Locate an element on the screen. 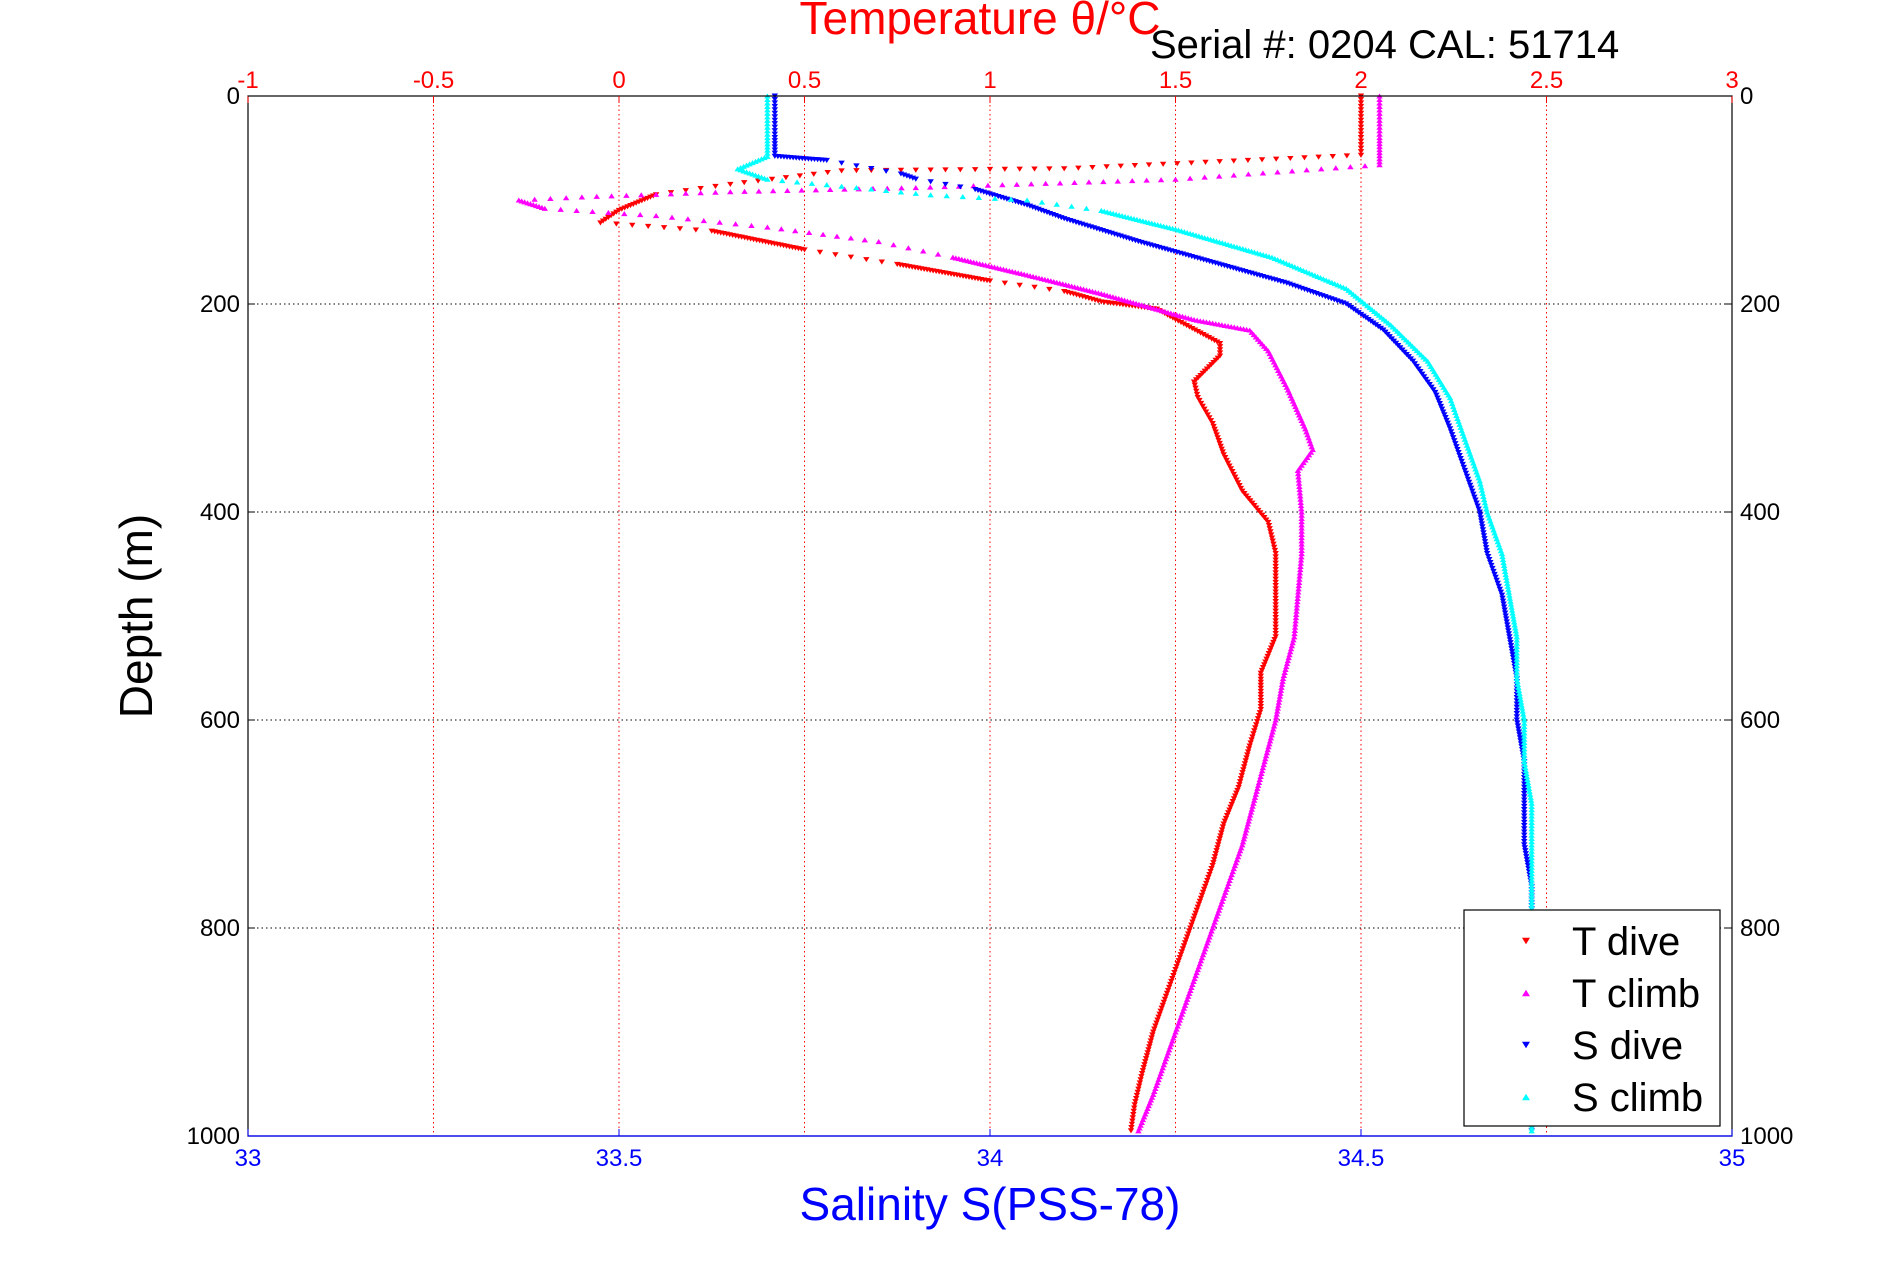 This screenshot has height=1262, width=1891. temperature-axis-title: Temperature θ/°C is located at coordinates (980, 22).